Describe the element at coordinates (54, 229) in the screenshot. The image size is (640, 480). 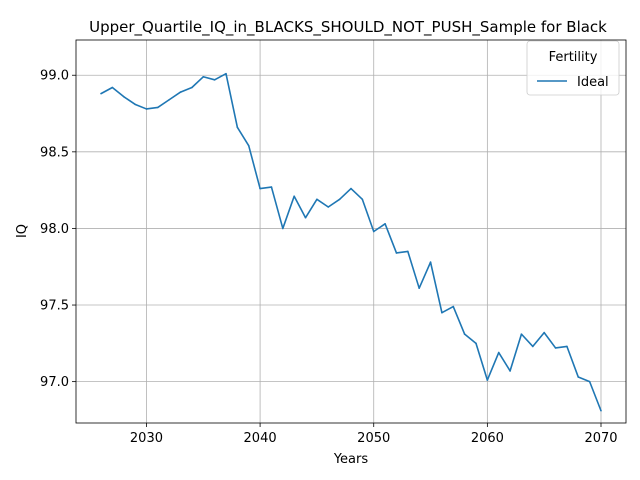
I see `y-tick-label: 98.0` at that location.